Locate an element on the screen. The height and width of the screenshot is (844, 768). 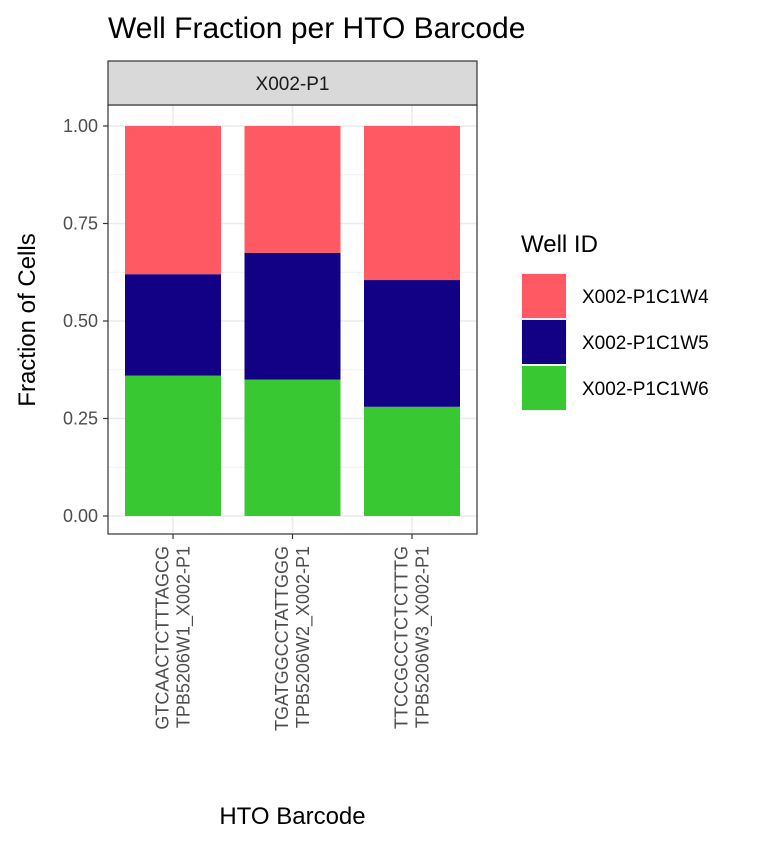
facet-strip-label: X002-P1 is located at coordinates (293, 84).